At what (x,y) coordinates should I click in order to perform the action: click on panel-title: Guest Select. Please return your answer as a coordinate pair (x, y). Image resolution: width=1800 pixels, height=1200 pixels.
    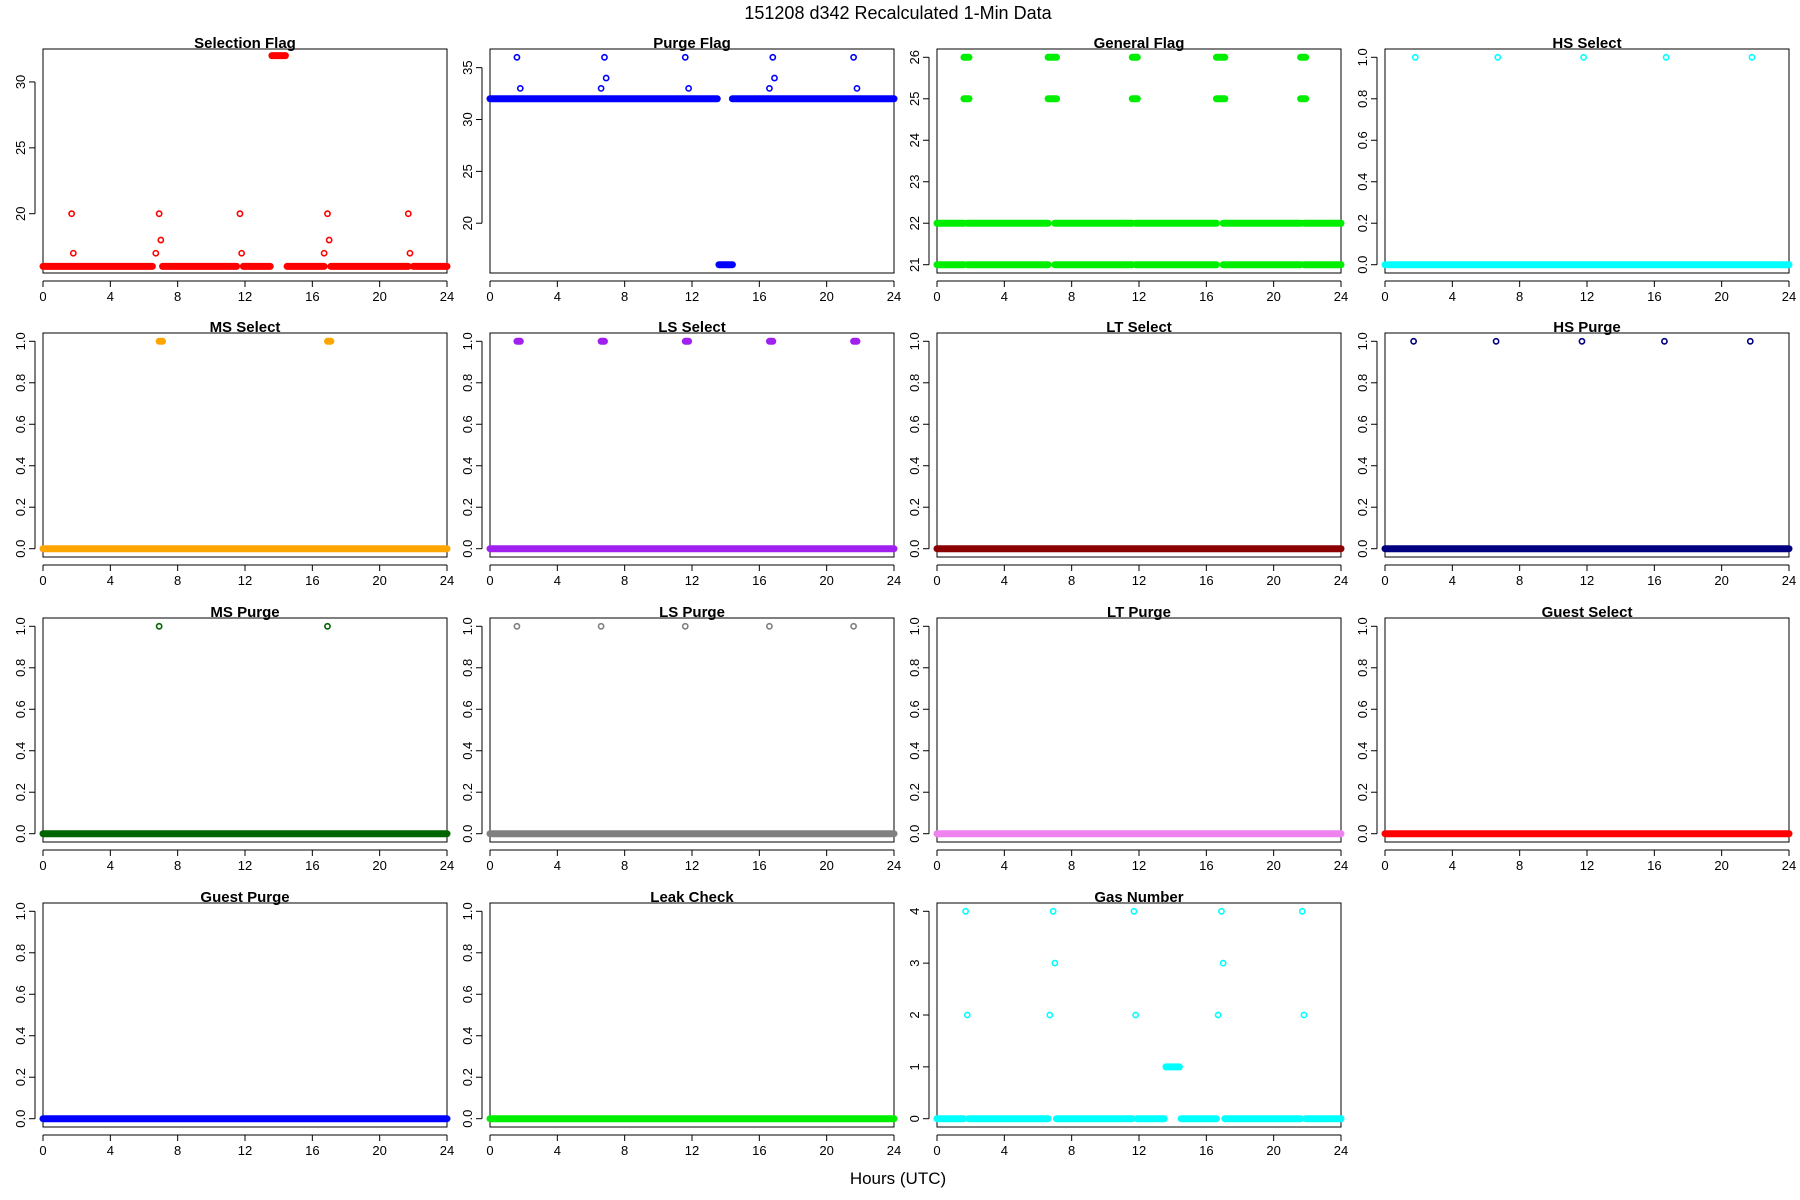
    Looking at the image, I should click on (1587, 612).